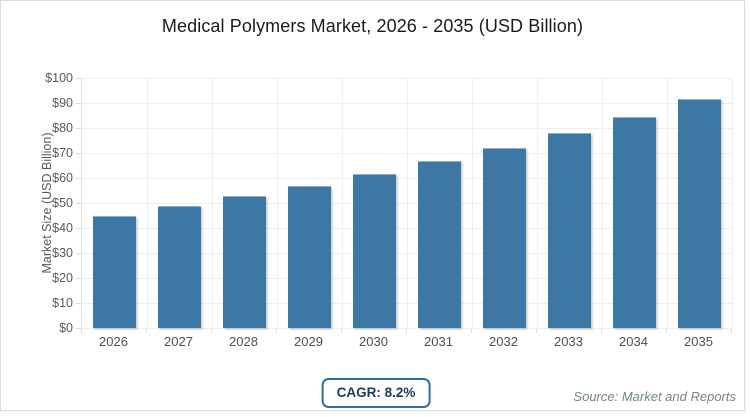  What do you see at coordinates (406, 343) in the screenshot?
I see `x-axis-tick-labels: 2026 2027 2028 2029 2030 2031 2032 2033 2034 2035` at bounding box center [406, 343].